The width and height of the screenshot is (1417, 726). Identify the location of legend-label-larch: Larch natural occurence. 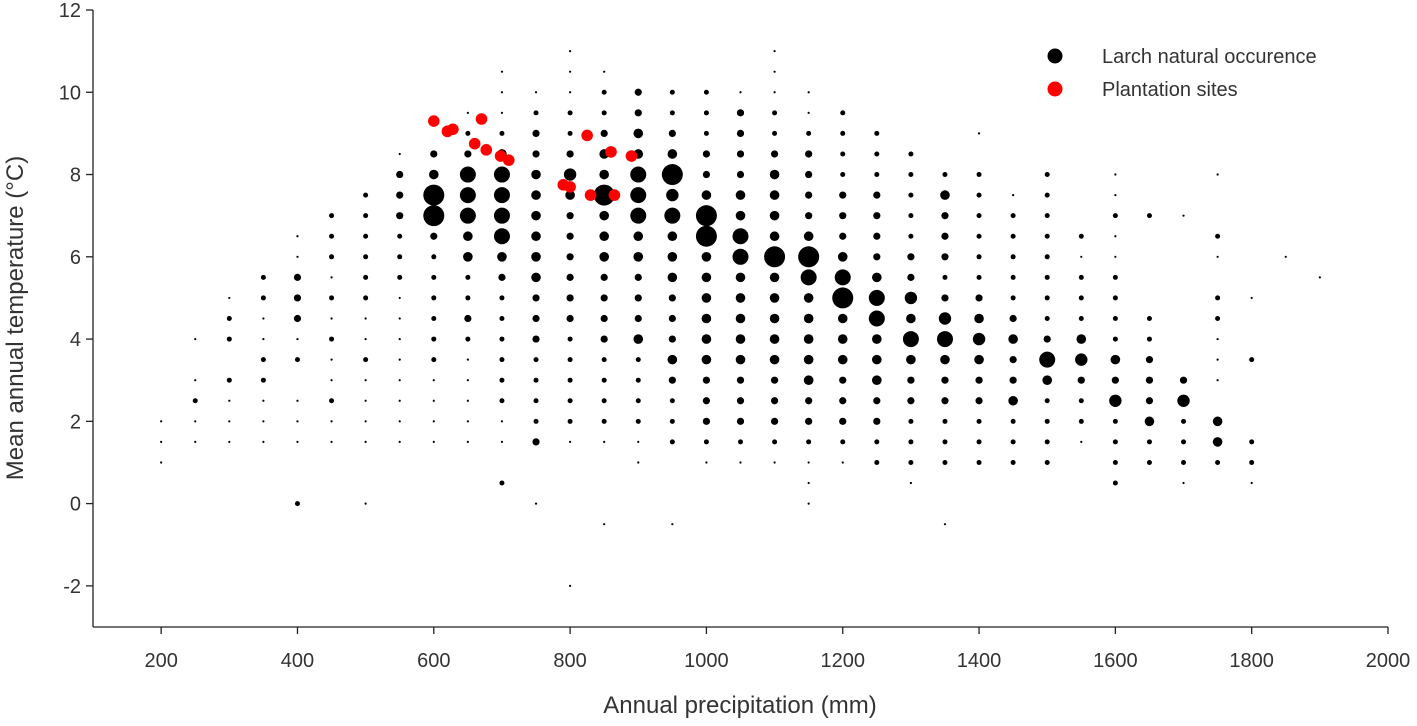
(1209, 57).